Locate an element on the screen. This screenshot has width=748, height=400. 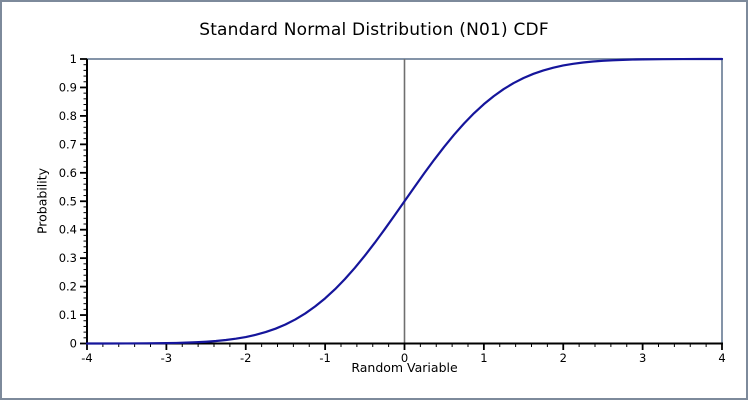
y-tick-label: 0.3 is located at coordinates (68, 258).